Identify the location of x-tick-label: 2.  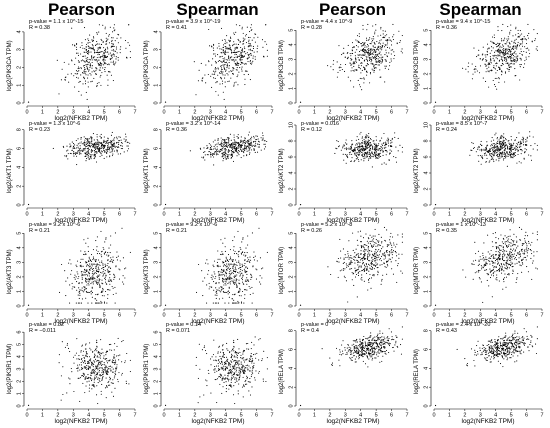
(194, 215).